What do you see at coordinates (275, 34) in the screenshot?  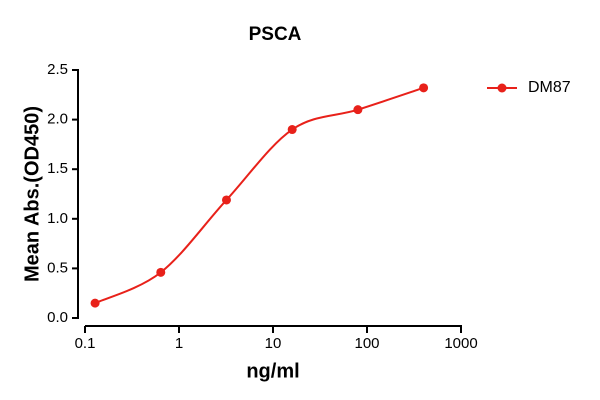 I see `chart-title: PSCA` at bounding box center [275, 34].